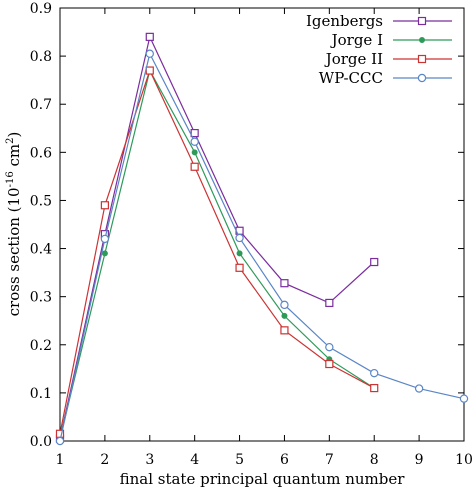 The height and width of the screenshot is (494, 474). I want to click on legend-marker-igenbergs, so click(422, 21).